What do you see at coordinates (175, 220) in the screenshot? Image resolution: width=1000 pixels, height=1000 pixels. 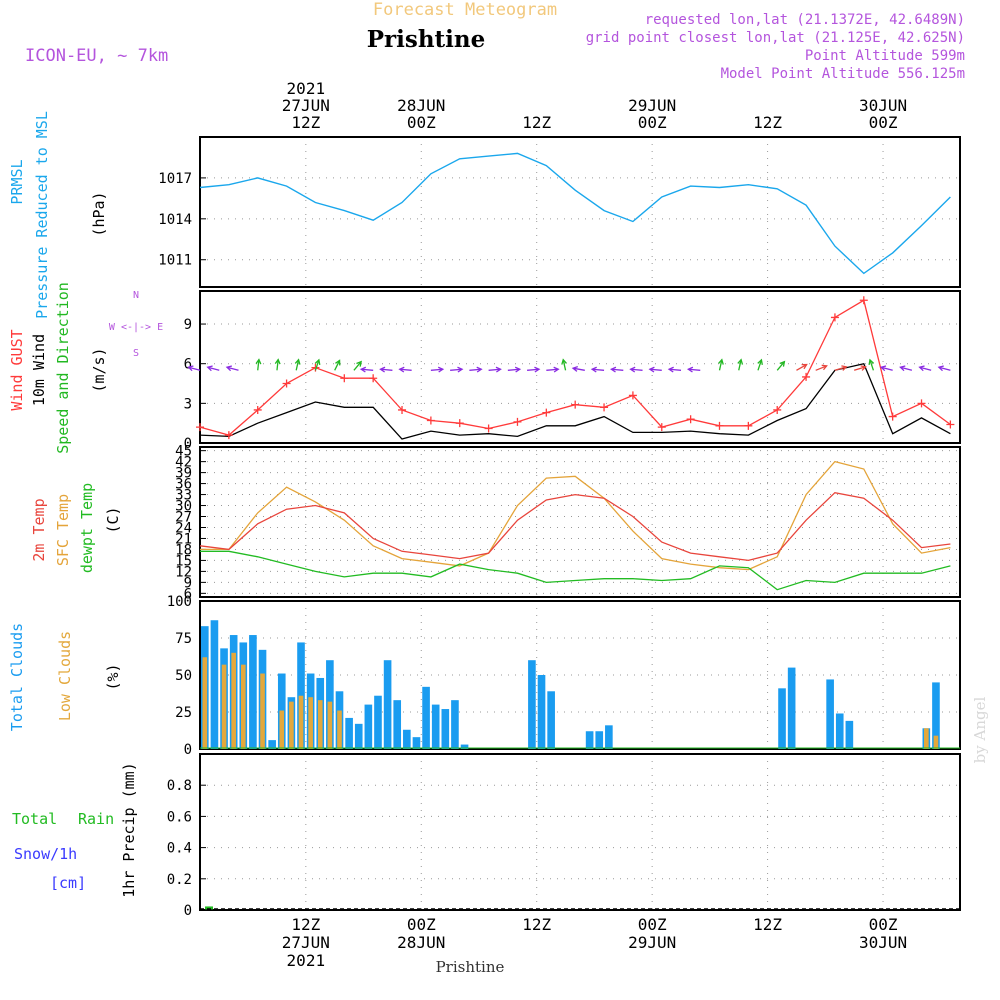 I see `y-tick-label: 1014` at bounding box center [175, 220].